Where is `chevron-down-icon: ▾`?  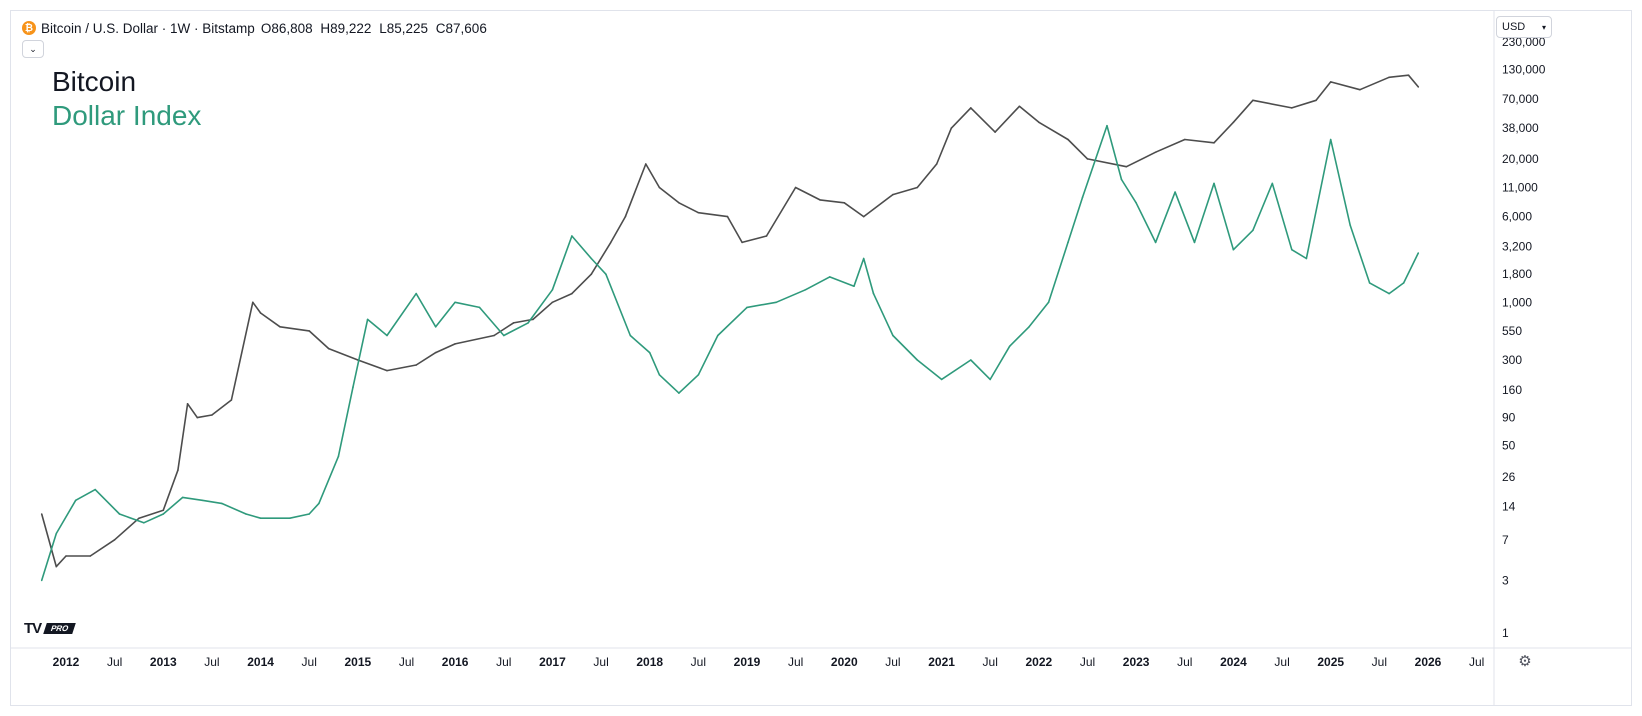 chevron-down-icon: ▾ is located at coordinates (1543, 27).